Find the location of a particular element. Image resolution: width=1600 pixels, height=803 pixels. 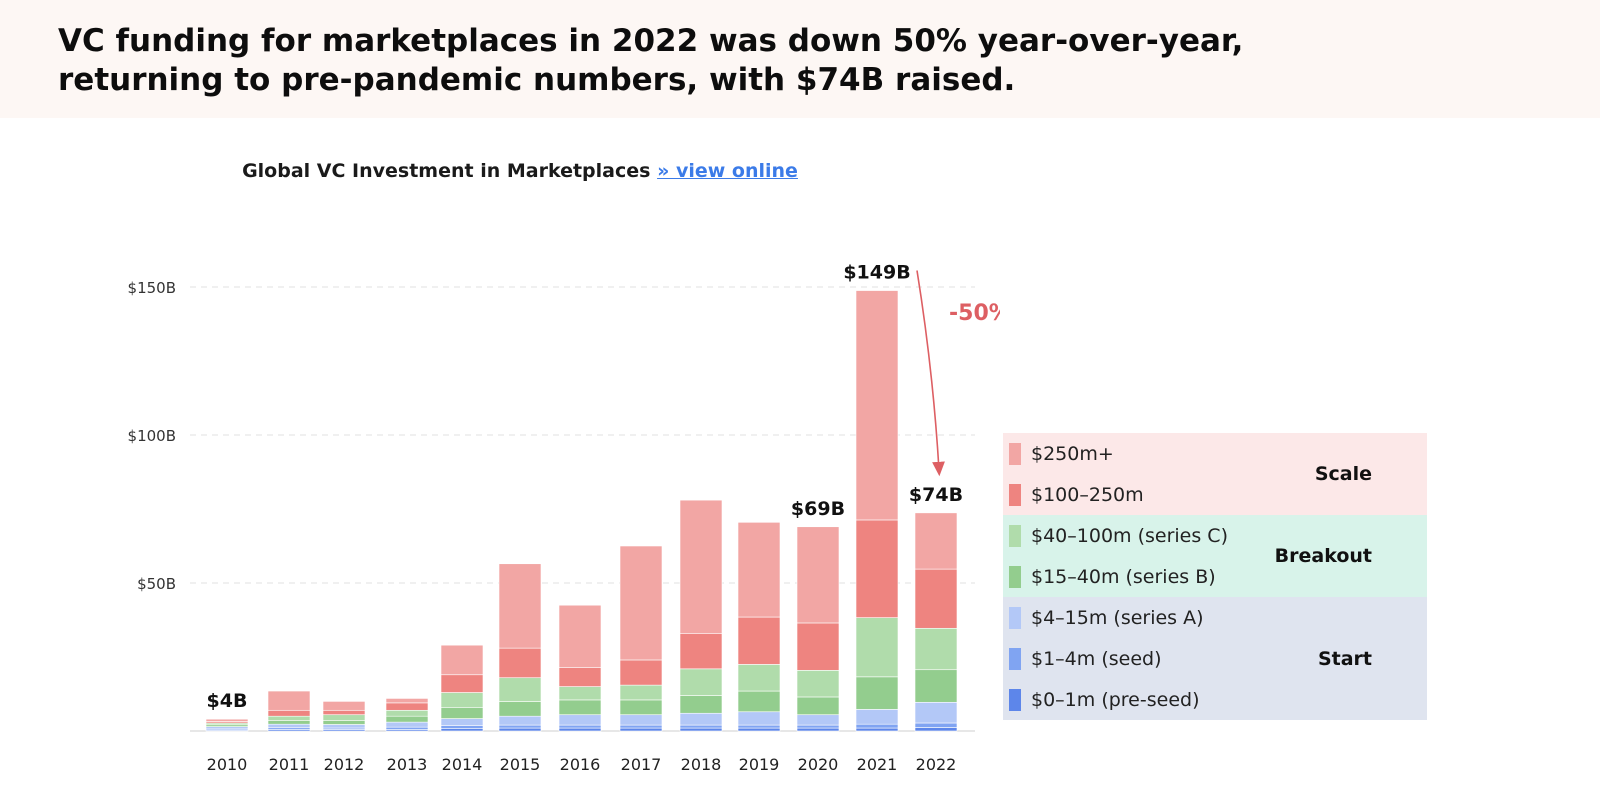

bar-2014 is located at coordinates (462, 688).